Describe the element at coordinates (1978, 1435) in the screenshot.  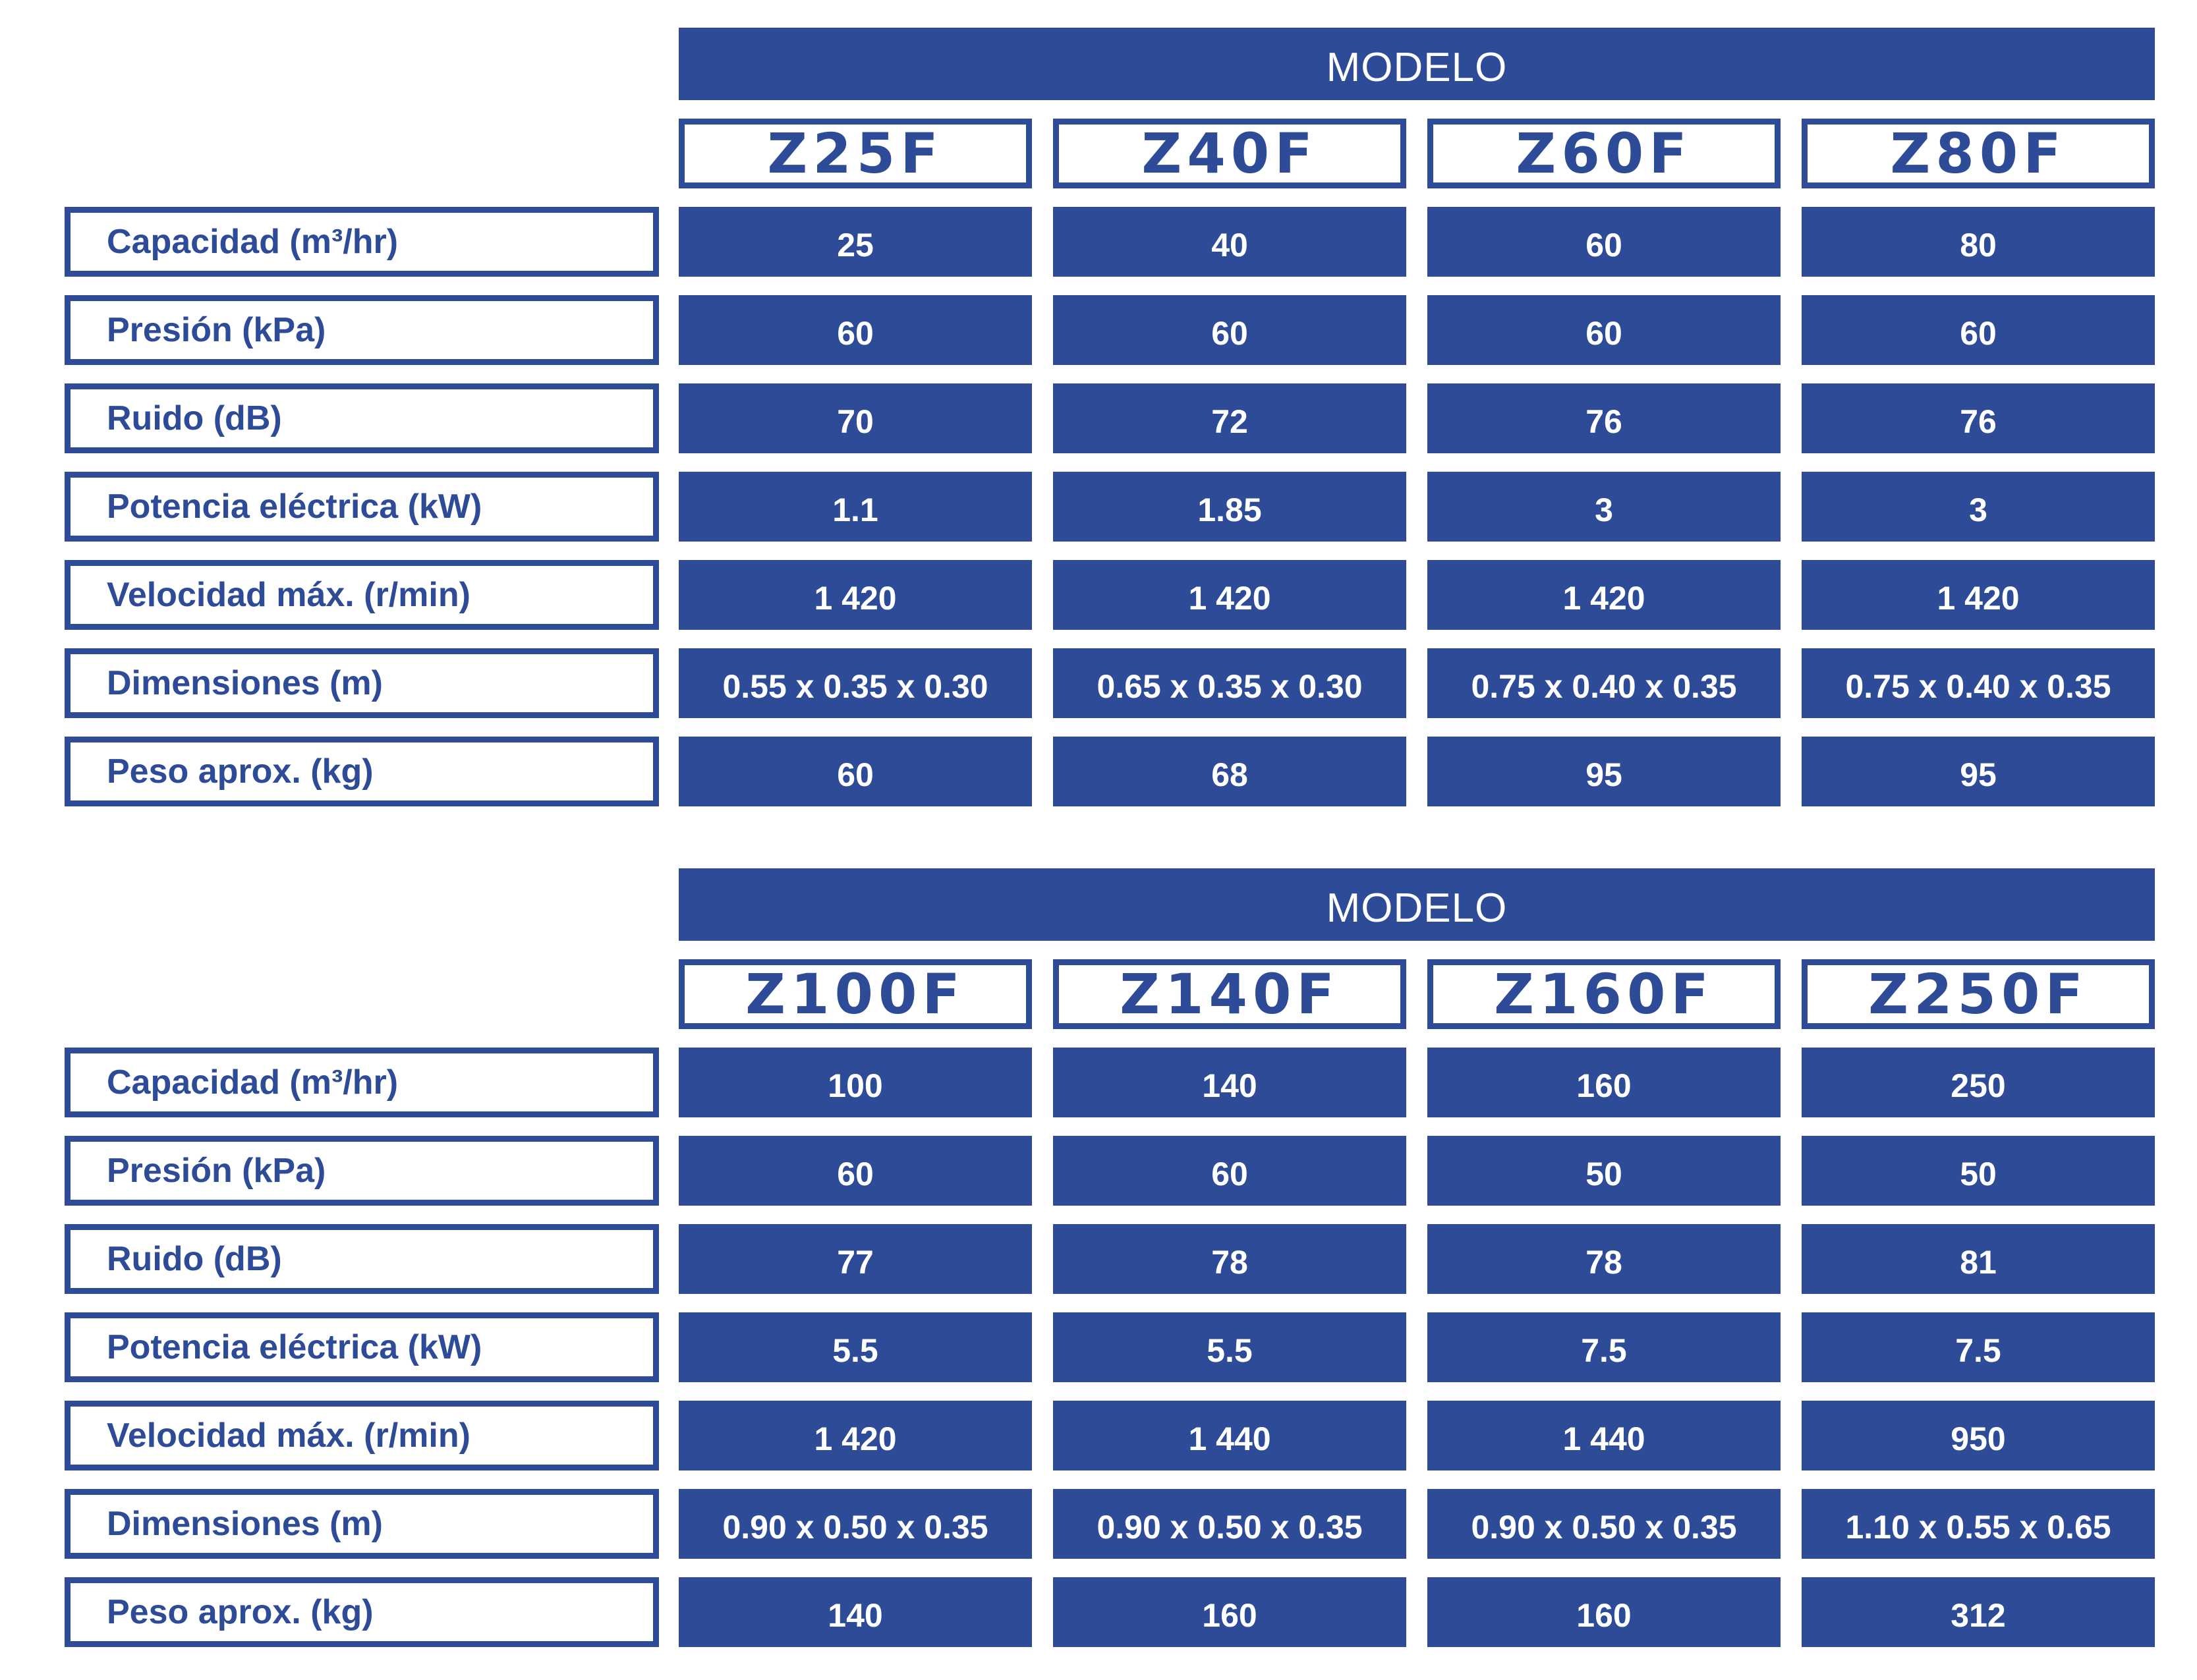
I see `table-cell: 950` at that location.